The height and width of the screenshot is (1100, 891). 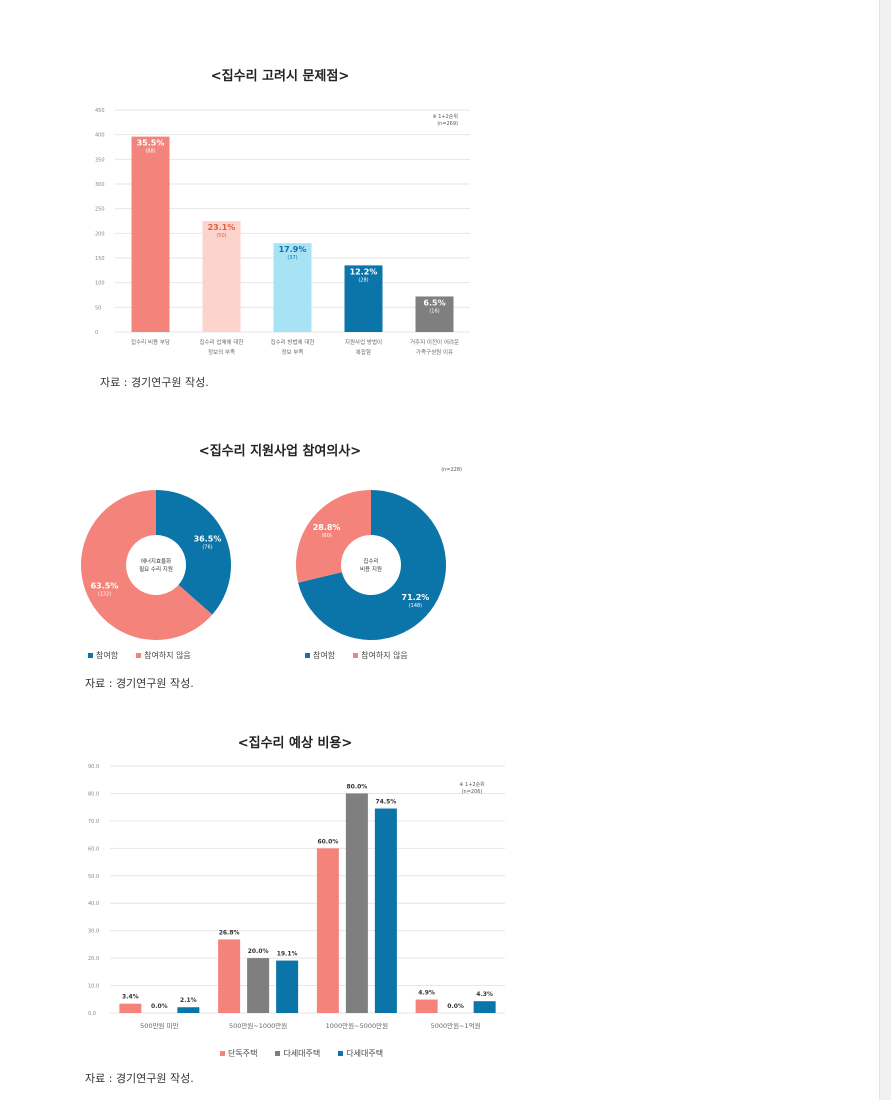 I want to click on x-tick-label: 정보의 부족, so click(x=221, y=352).